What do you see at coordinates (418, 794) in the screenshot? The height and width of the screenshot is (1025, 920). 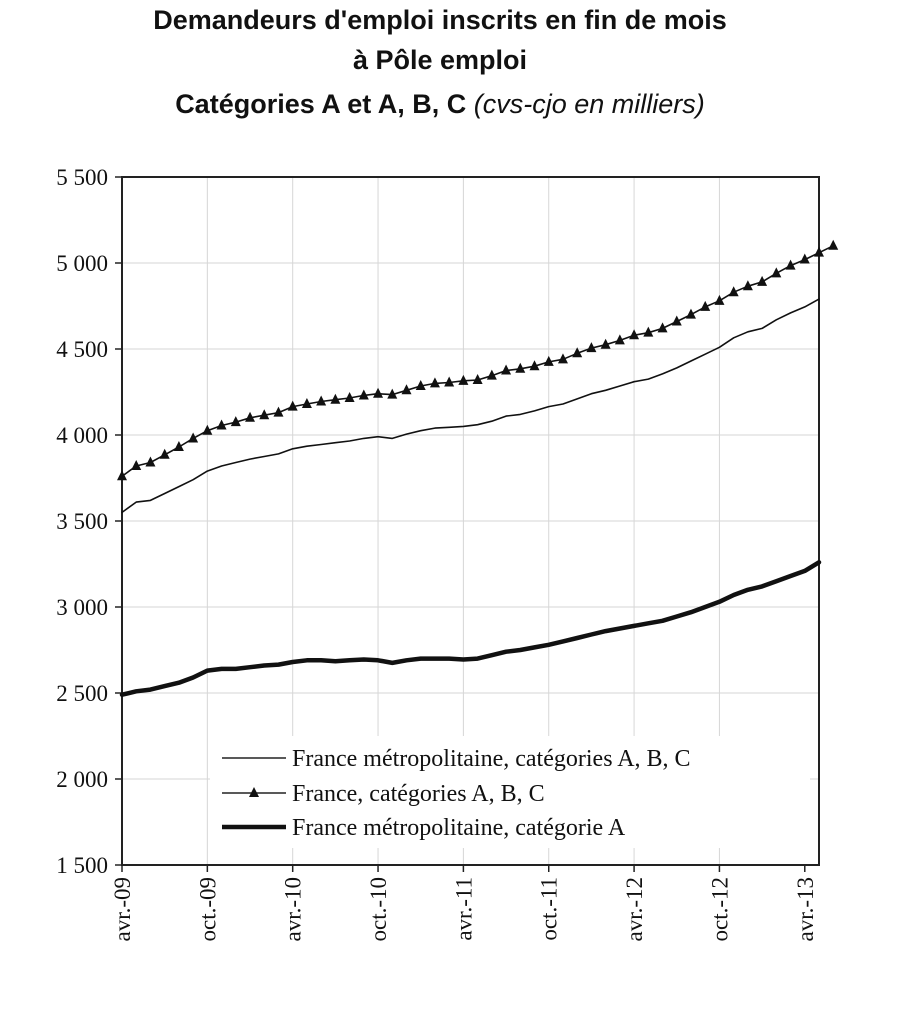 I see `legend-label-france-abc: France, catégories A, B, C` at bounding box center [418, 794].